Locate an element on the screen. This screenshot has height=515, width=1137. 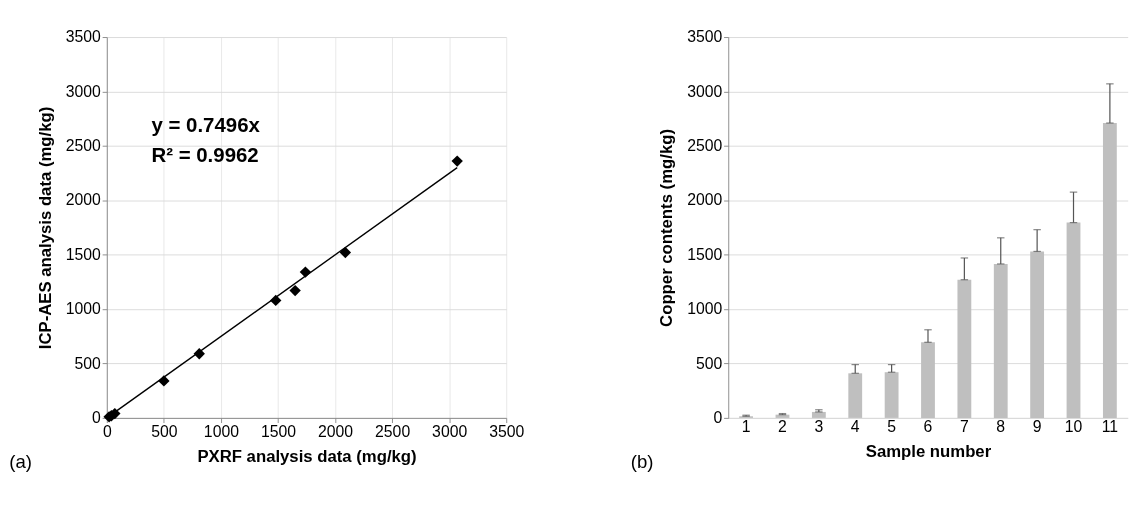
annotation: y = 0.7496x is located at coordinates (206, 124).